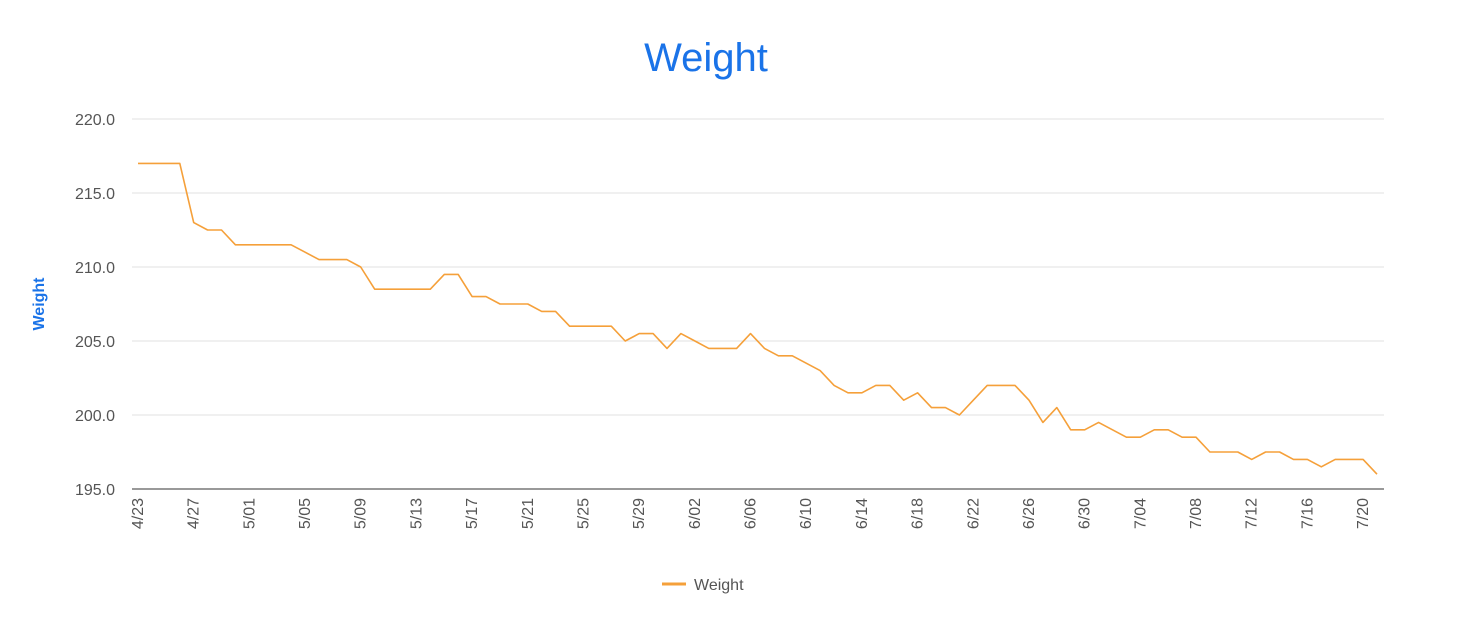 The width and height of the screenshot is (1479, 618). What do you see at coordinates (95, 194) in the screenshot?
I see `y-tick-label: 215.0` at bounding box center [95, 194].